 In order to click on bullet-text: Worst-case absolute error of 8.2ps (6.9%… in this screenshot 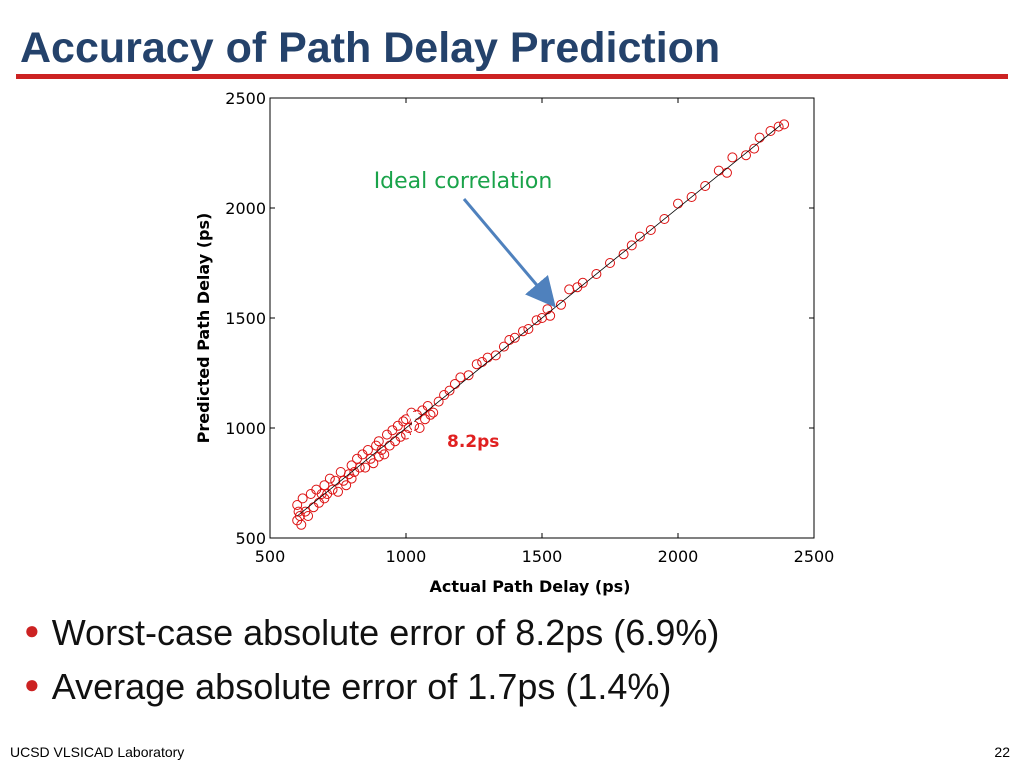, I will do `click(385, 632)`.